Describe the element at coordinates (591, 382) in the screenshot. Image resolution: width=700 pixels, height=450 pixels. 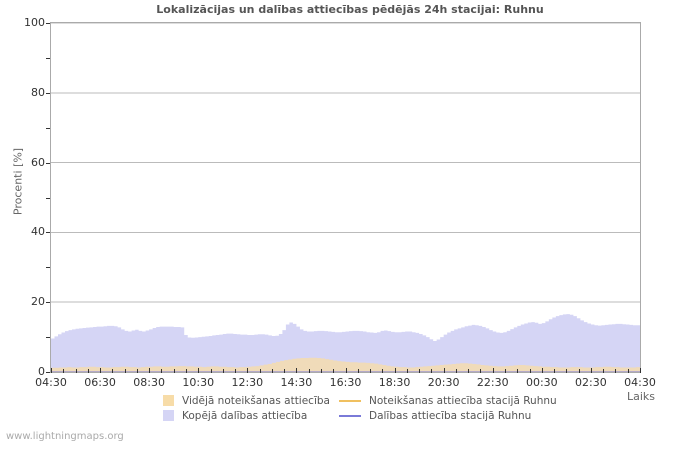
I see `x-tick-label: 02:30` at that location.